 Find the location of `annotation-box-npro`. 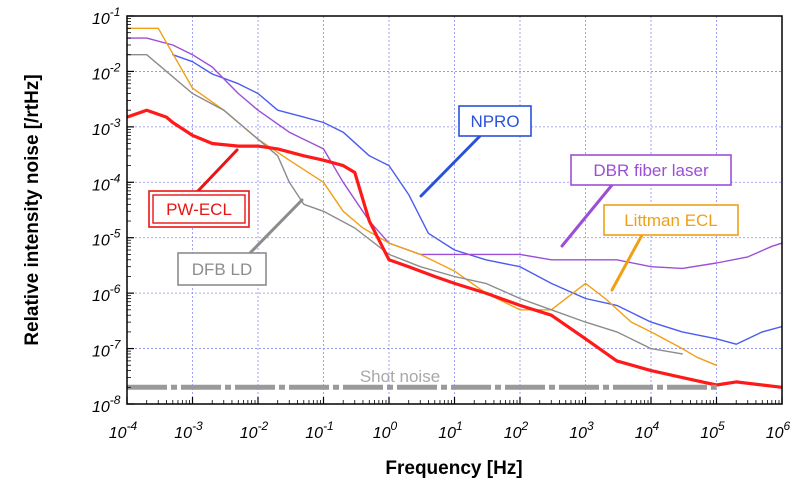

annotation-box-npro is located at coordinates (495, 121).